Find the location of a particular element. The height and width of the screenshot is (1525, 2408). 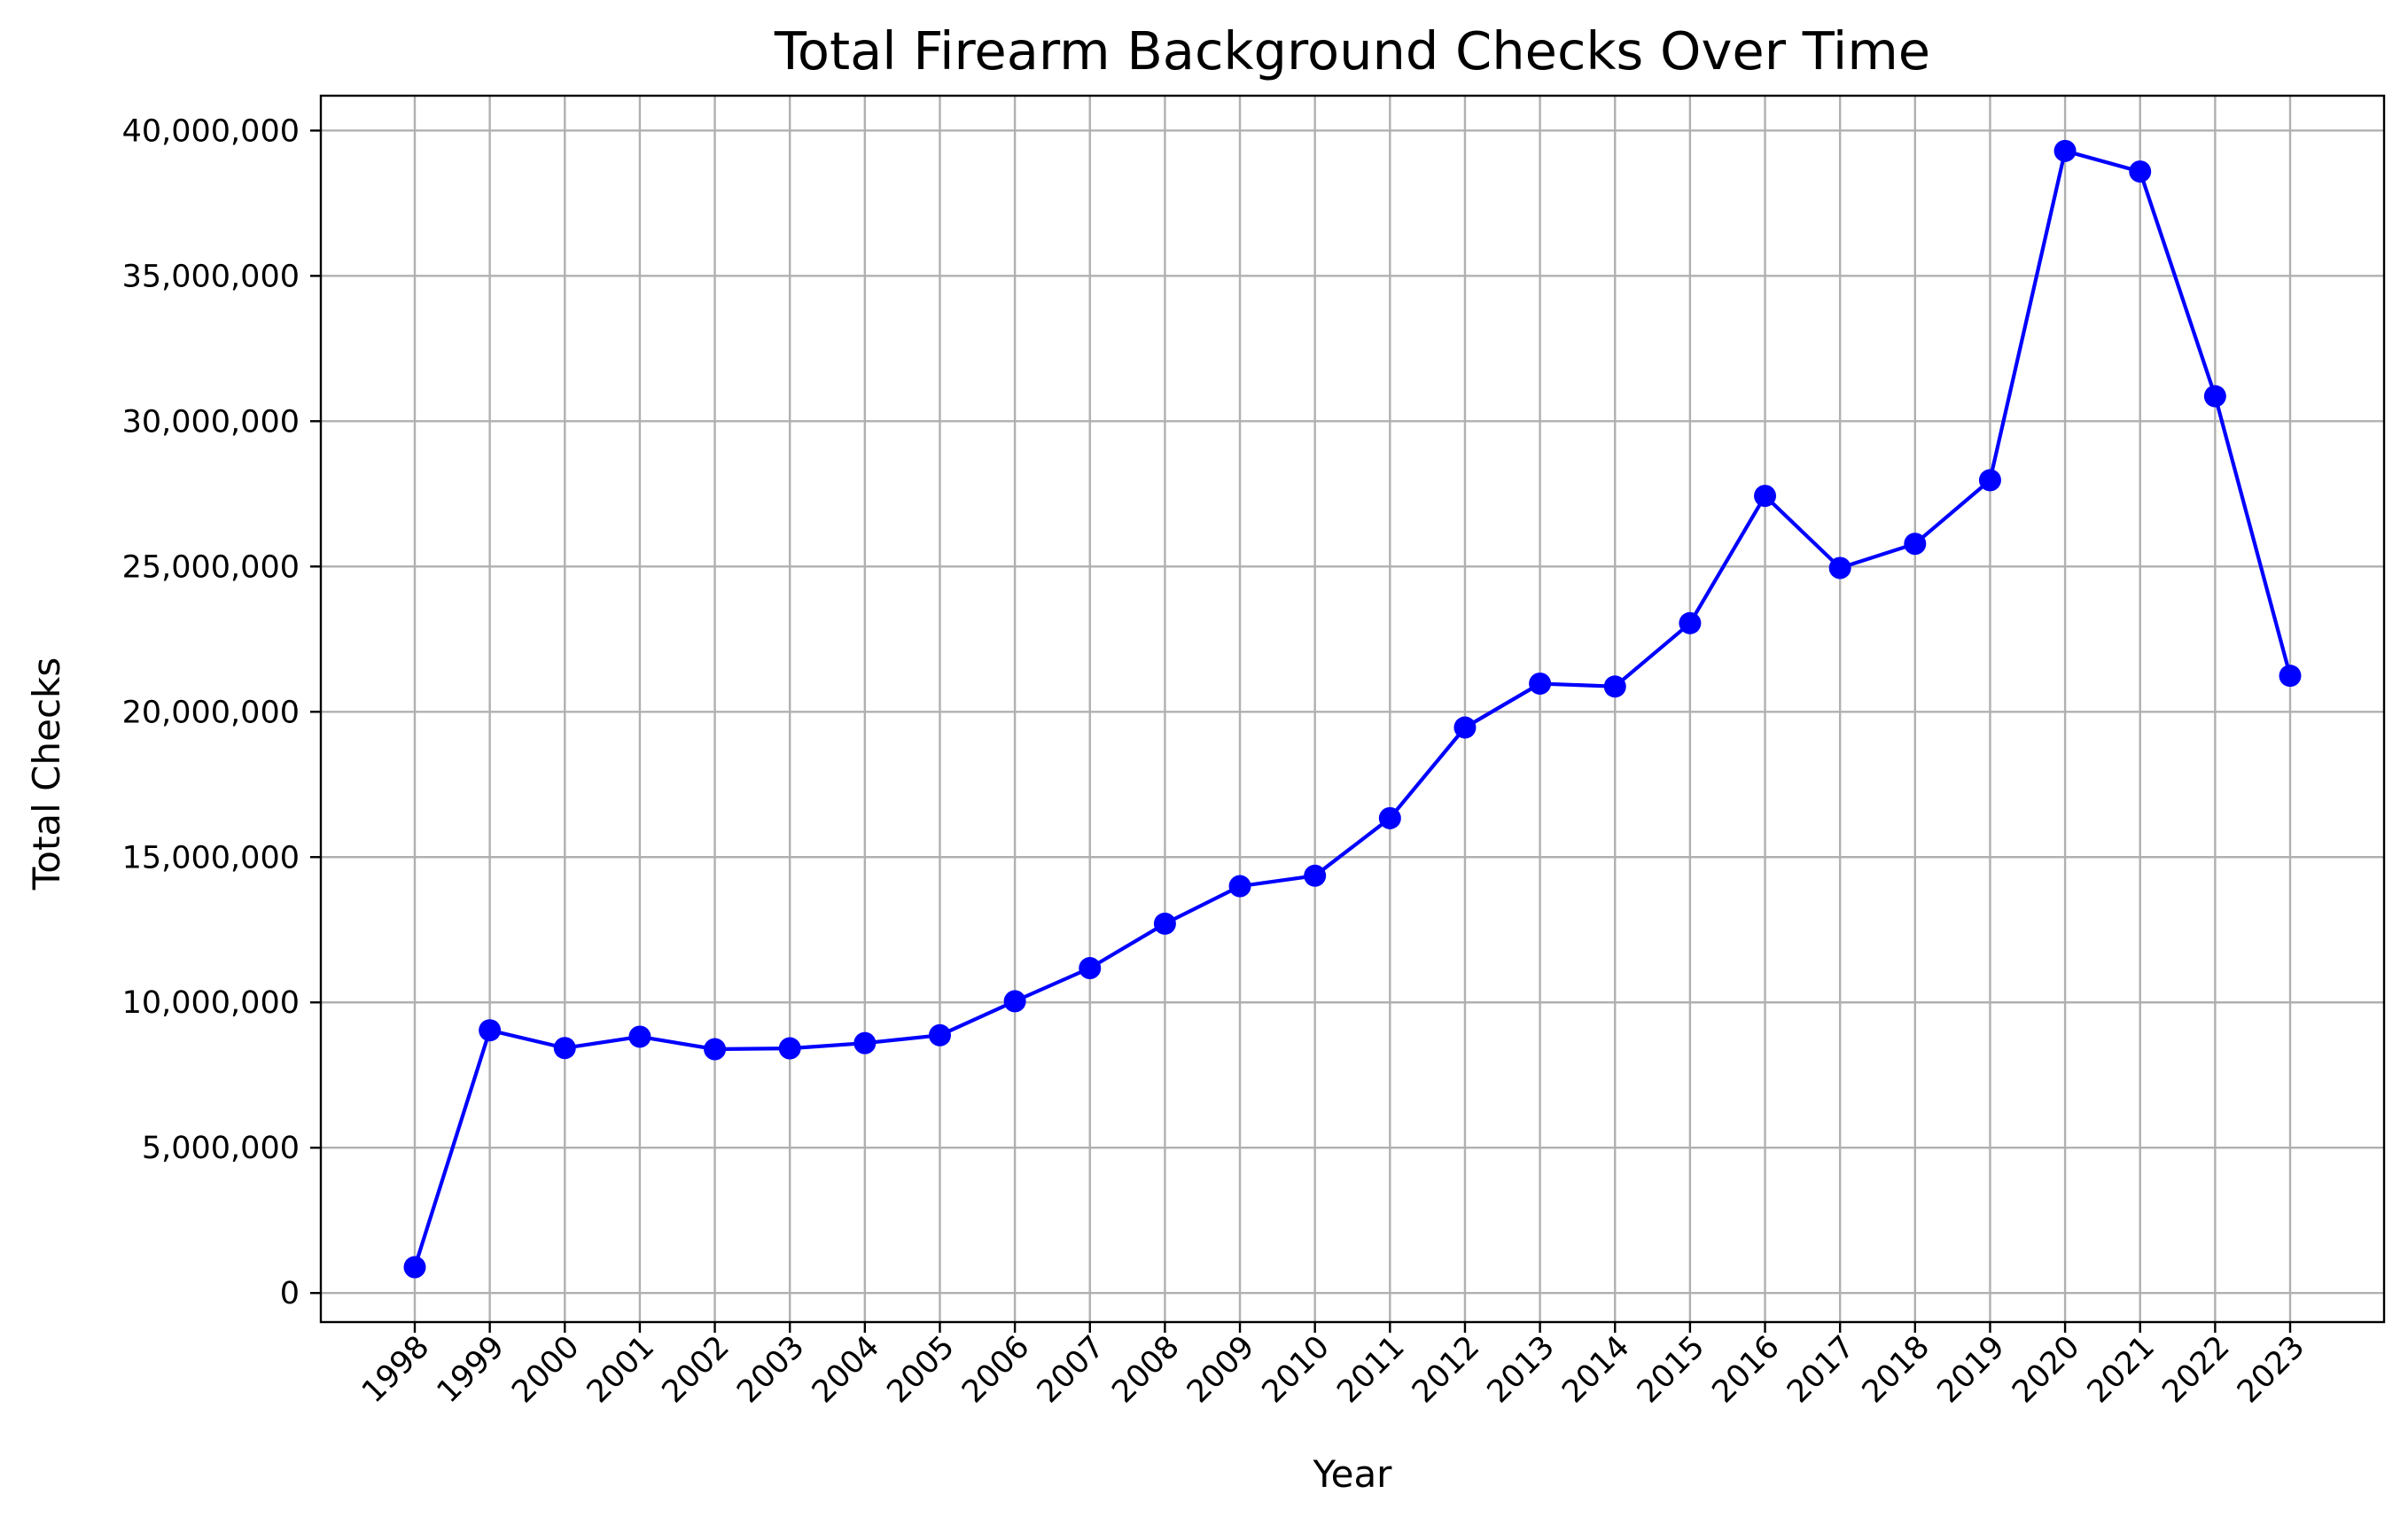

y-tick-label: 35,000,000 is located at coordinates (211, 276).